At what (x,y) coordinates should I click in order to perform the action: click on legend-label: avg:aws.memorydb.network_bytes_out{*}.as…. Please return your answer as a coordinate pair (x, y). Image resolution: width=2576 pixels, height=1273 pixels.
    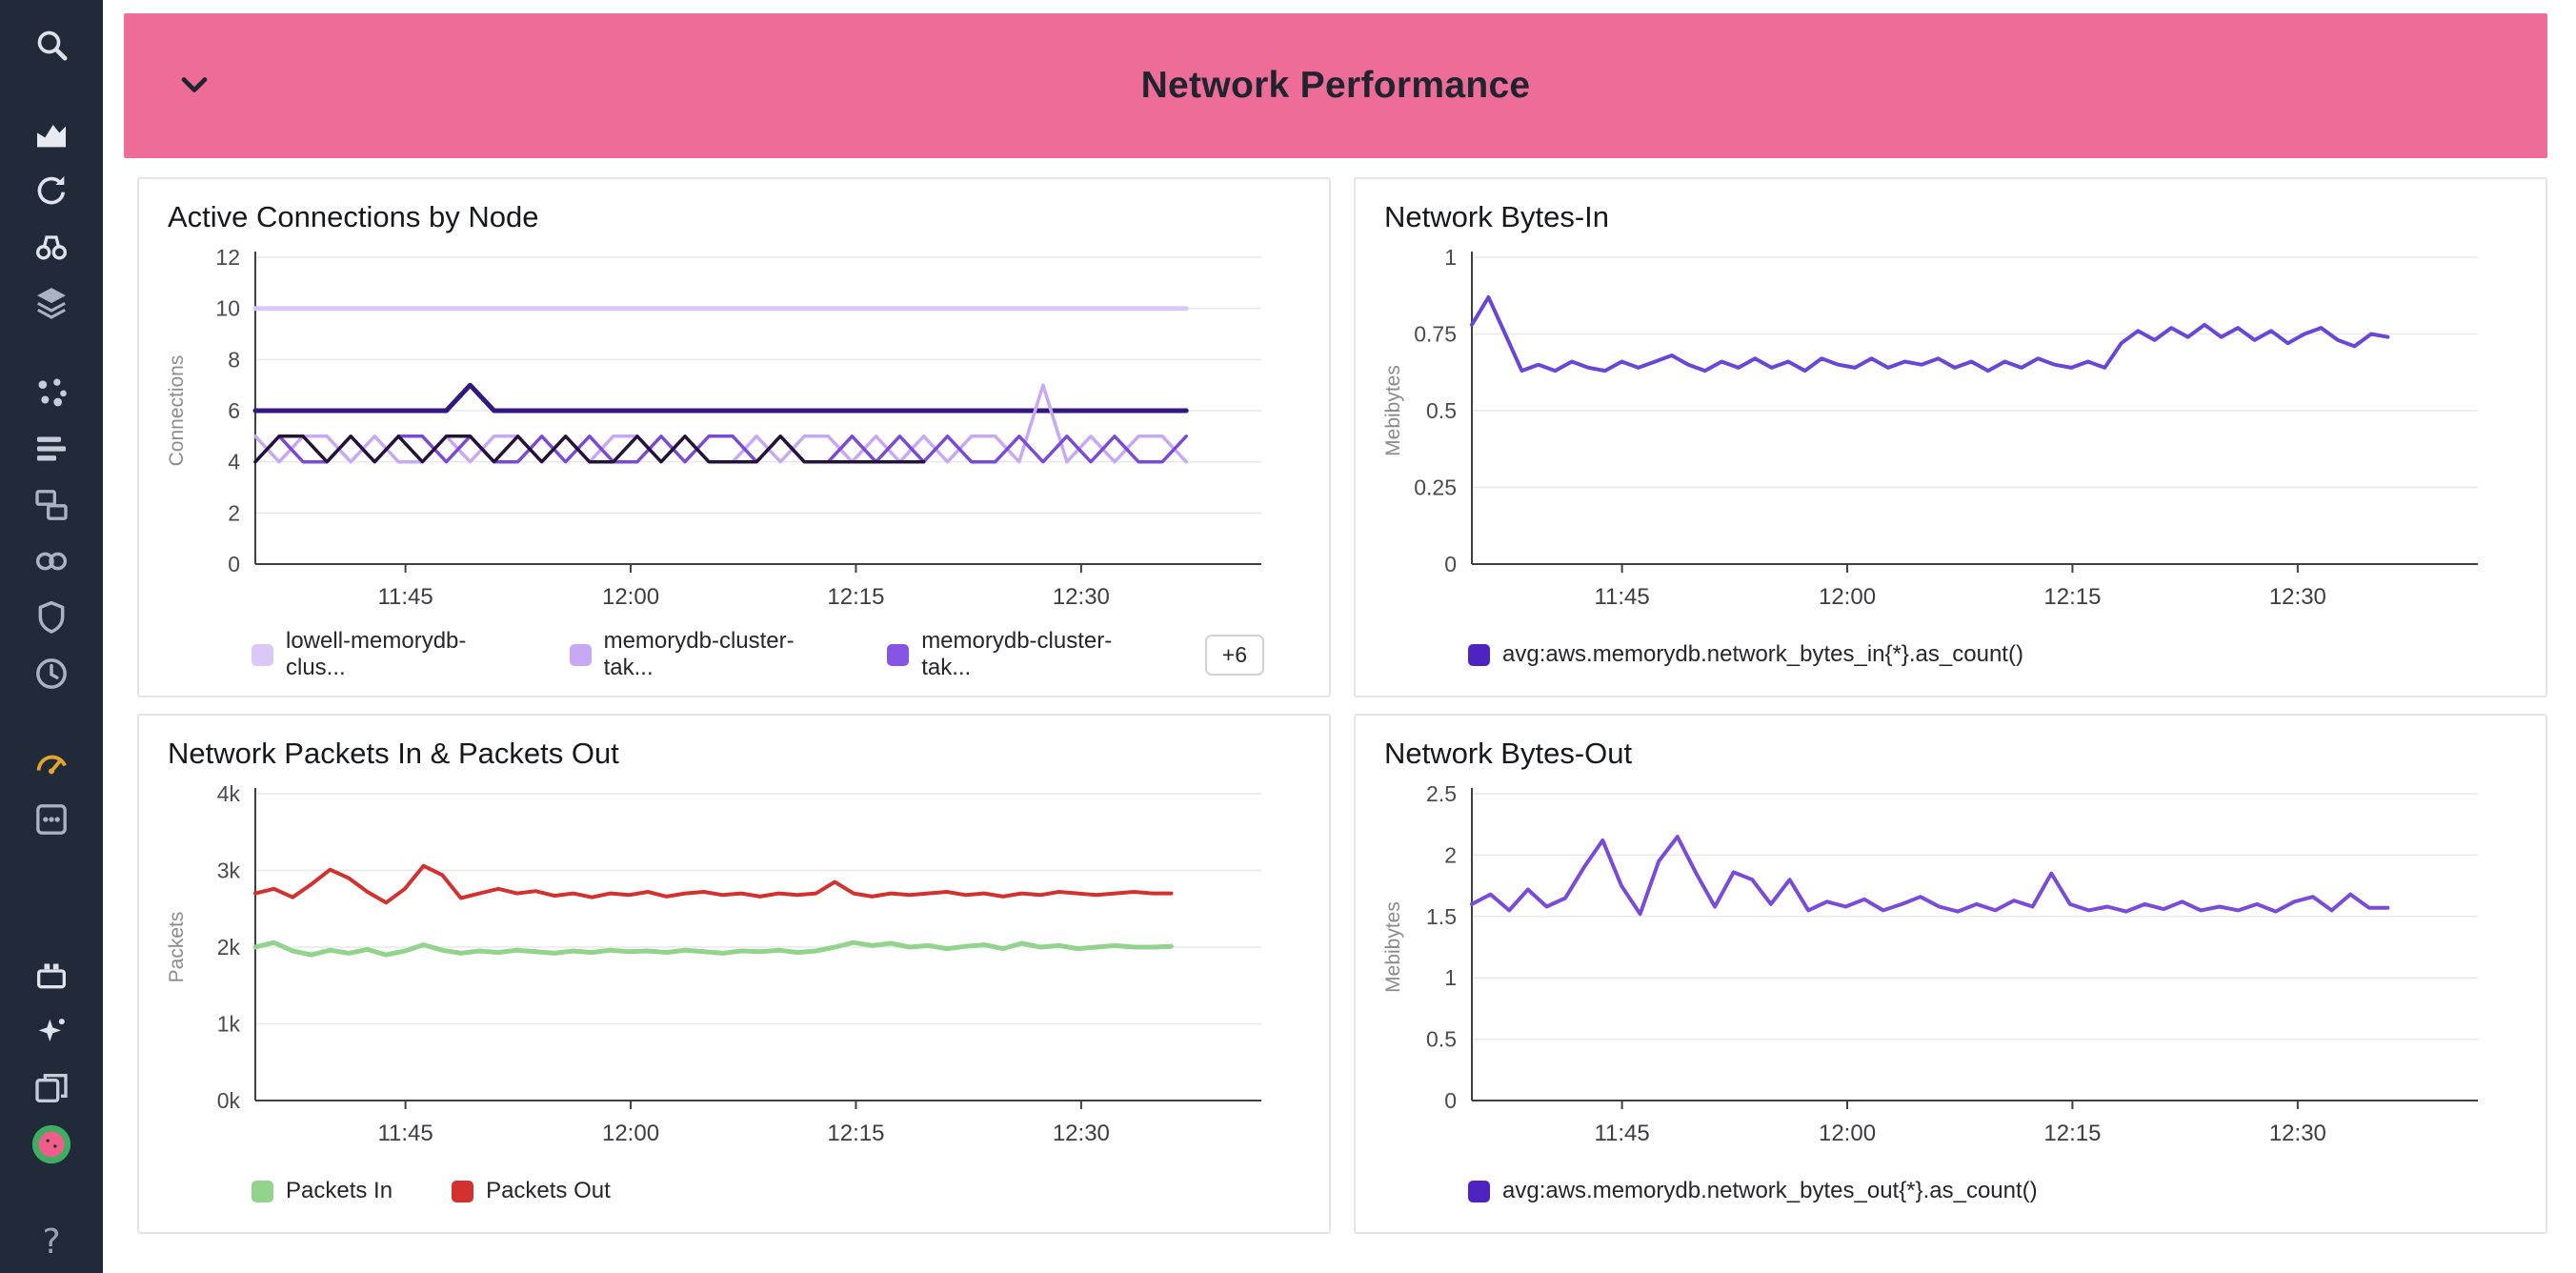
    Looking at the image, I should click on (1770, 1190).